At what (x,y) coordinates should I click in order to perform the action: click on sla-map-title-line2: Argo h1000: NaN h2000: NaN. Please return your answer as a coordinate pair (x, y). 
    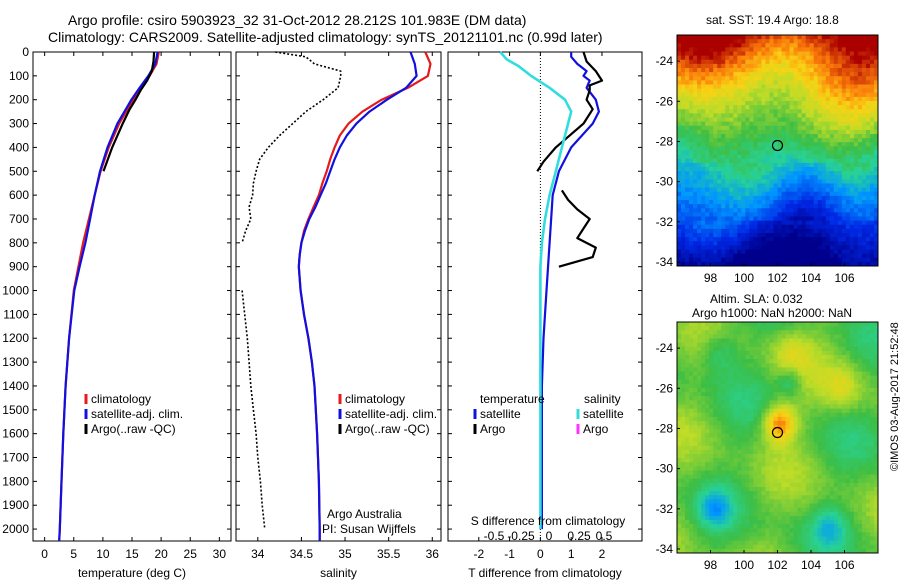
    Looking at the image, I should click on (772, 313).